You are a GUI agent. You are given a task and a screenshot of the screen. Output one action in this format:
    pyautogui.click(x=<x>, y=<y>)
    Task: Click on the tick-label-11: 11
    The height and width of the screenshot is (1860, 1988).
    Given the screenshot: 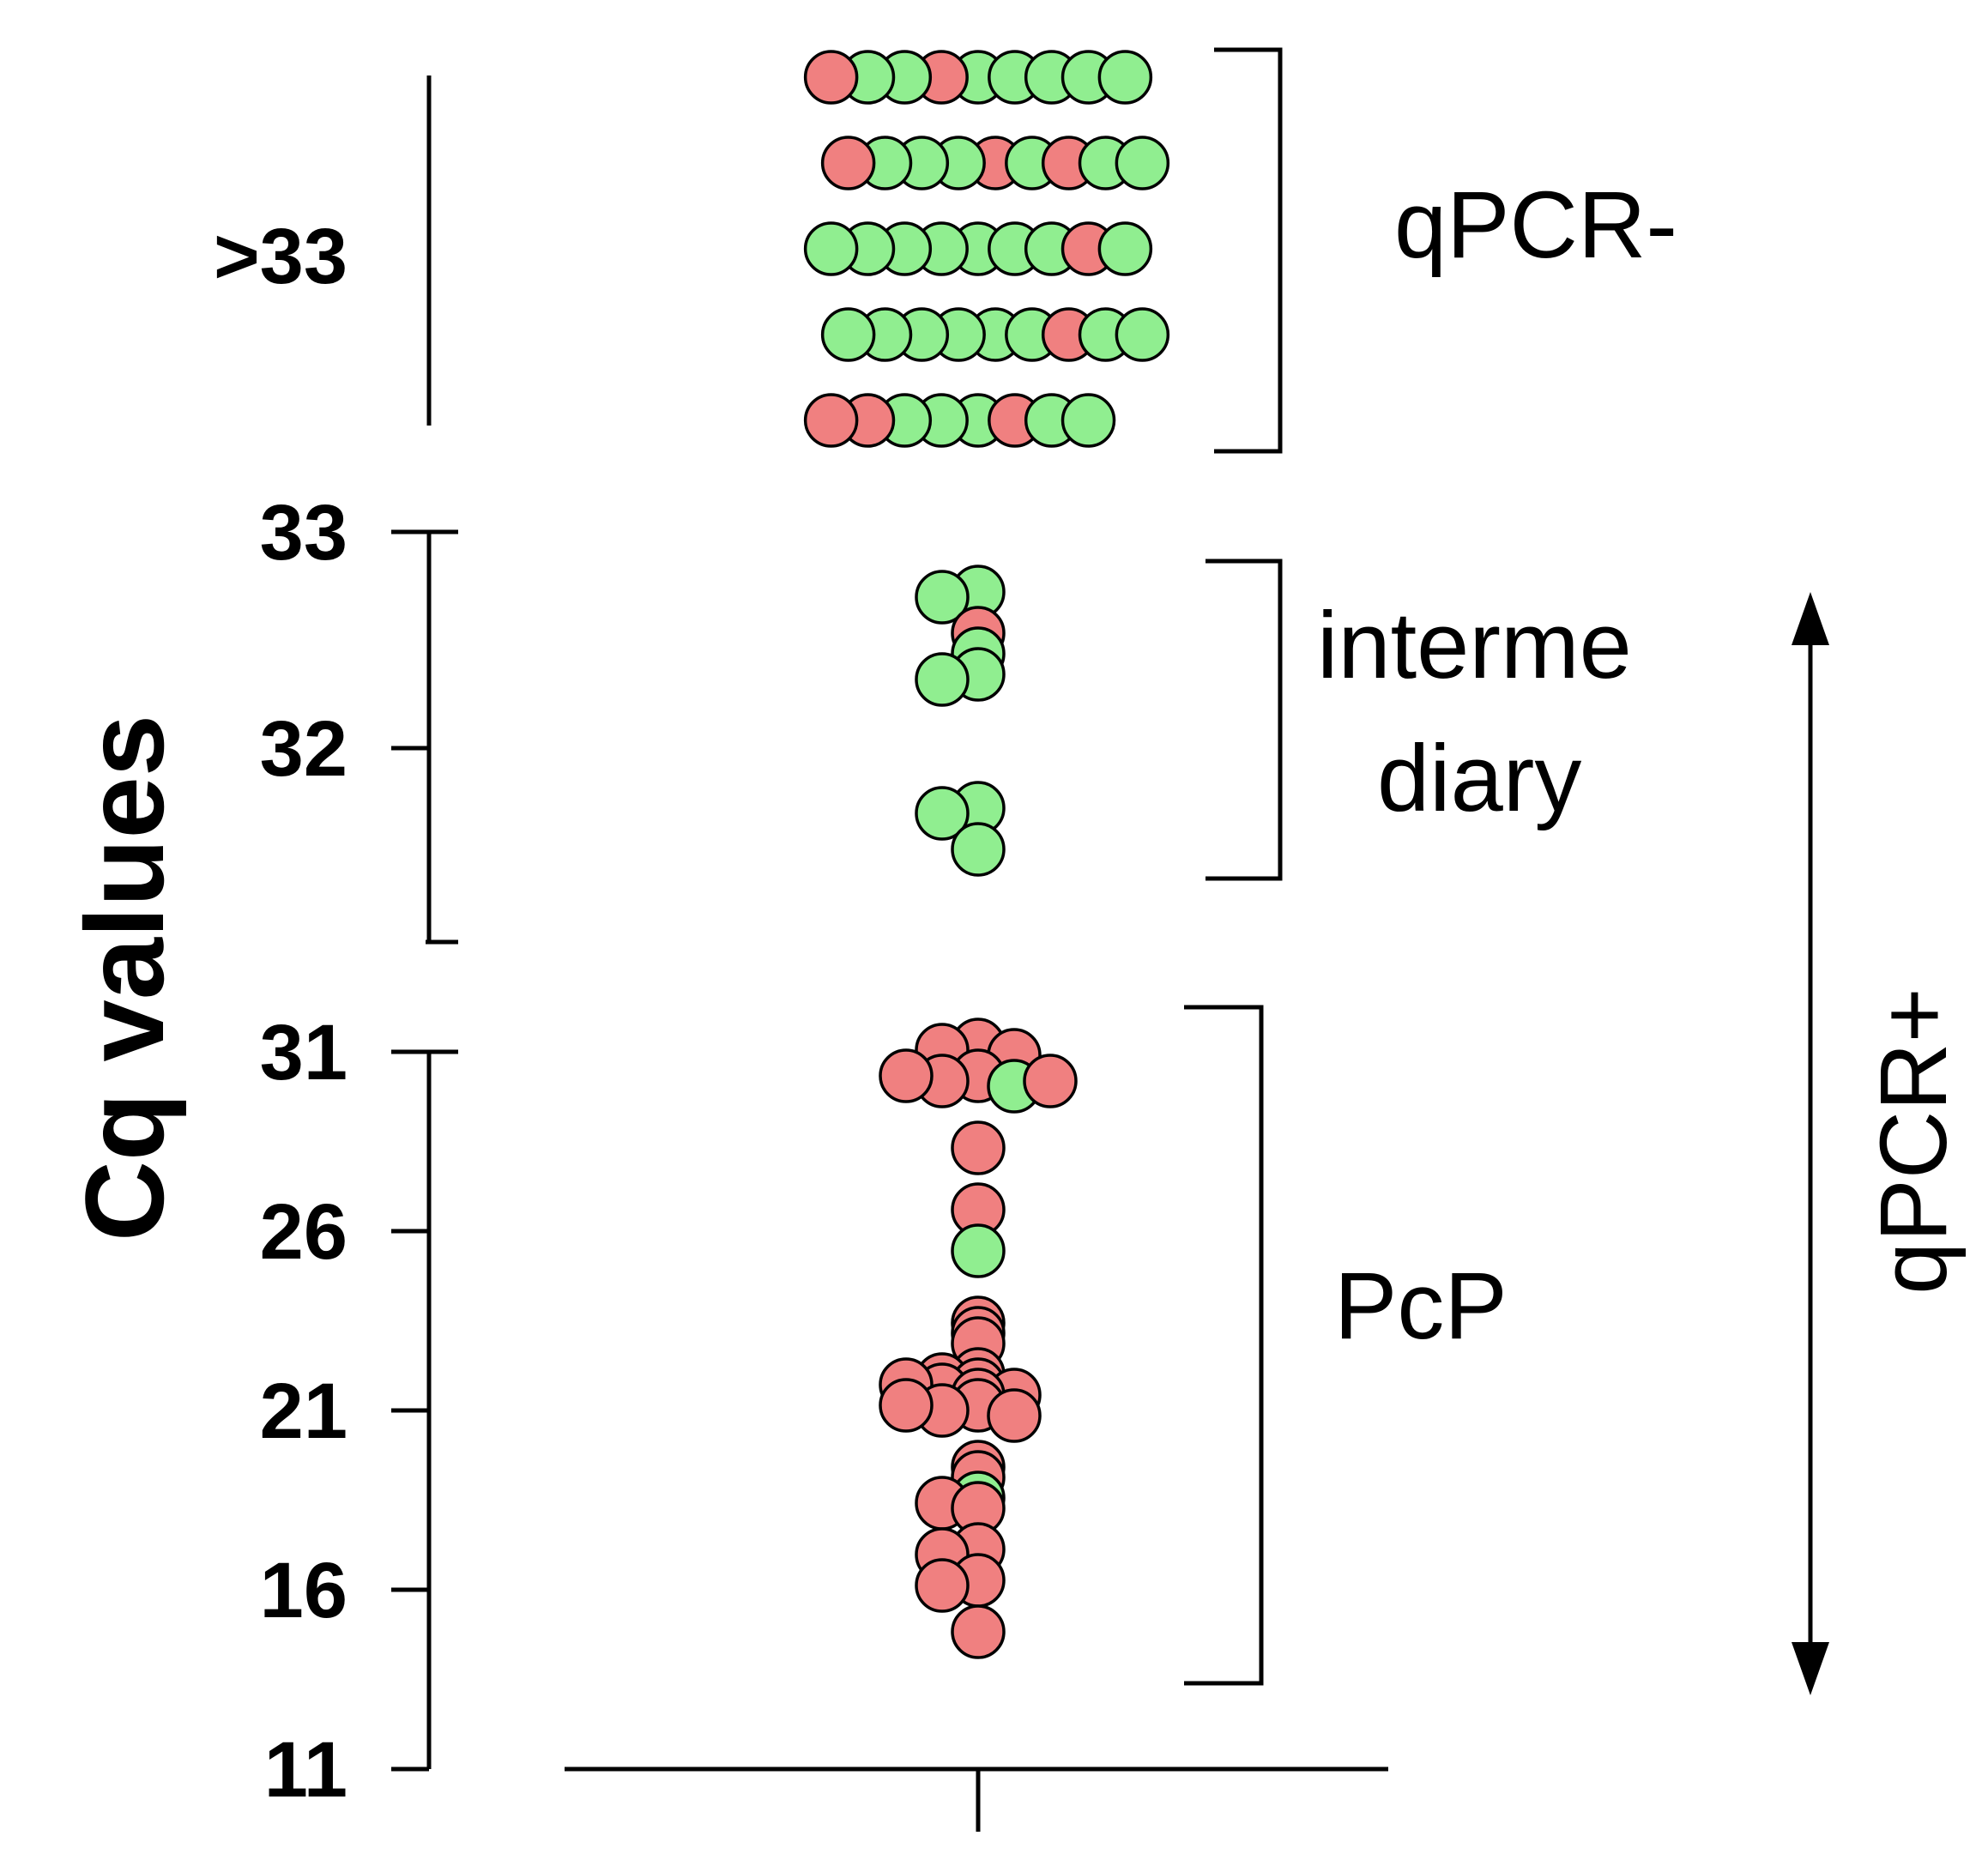 What is the action you would take?
    pyautogui.click(x=305, y=1770)
    